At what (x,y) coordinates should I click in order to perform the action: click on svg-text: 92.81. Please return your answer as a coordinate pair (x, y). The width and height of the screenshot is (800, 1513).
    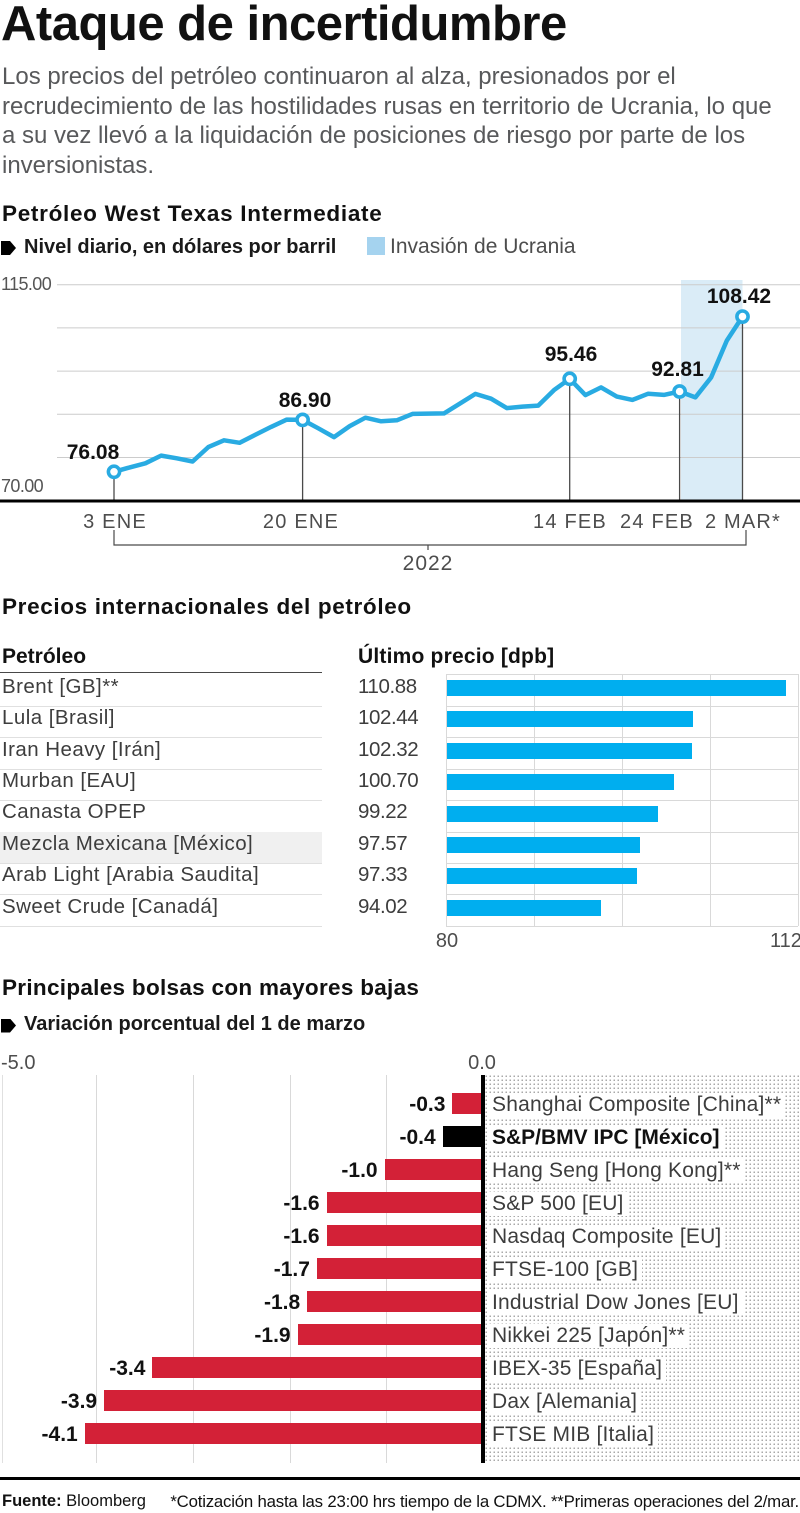
    Looking at the image, I should click on (677, 369).